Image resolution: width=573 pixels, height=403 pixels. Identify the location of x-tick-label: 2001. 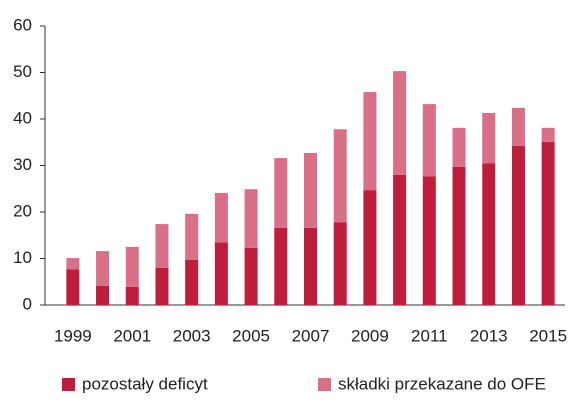
(132, 335).